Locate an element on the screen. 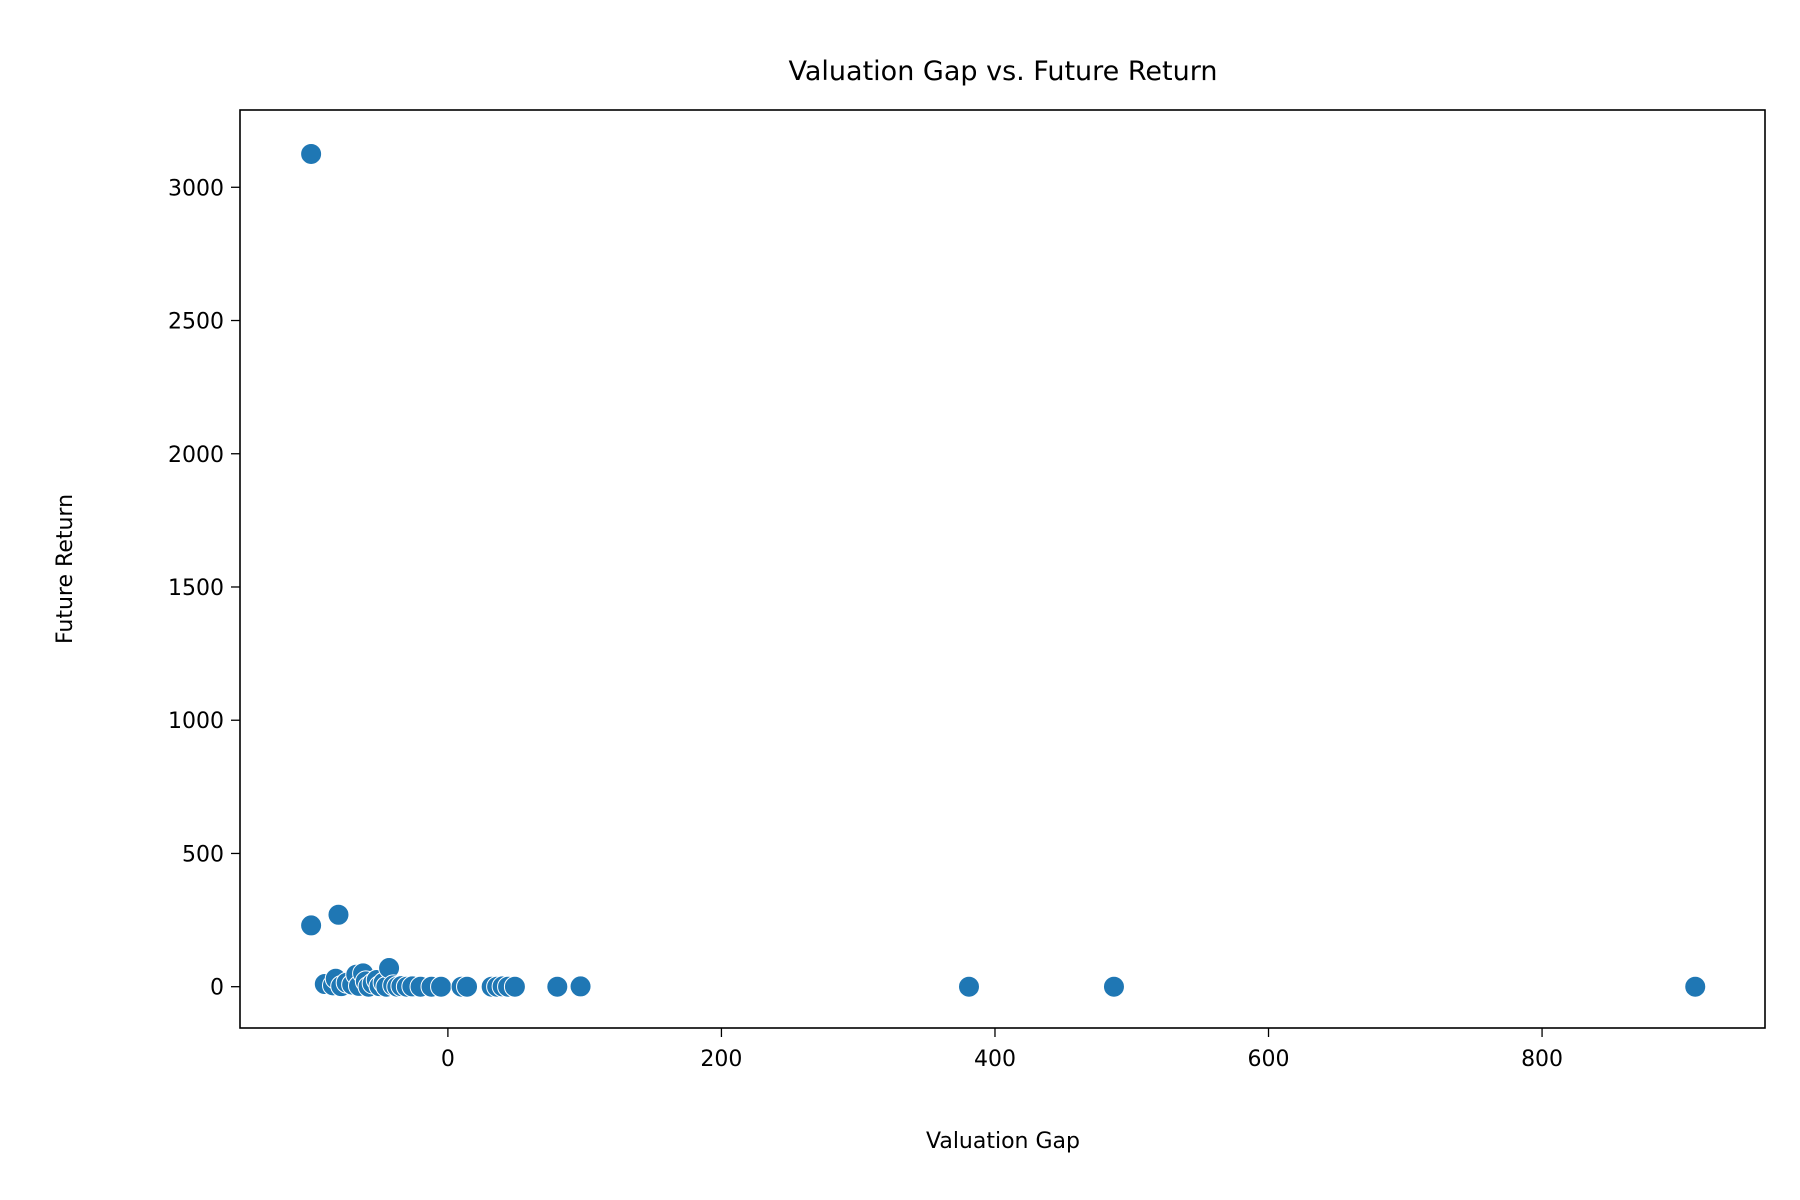  y-tick-label: 2000 is located at coordinates (196, 455).